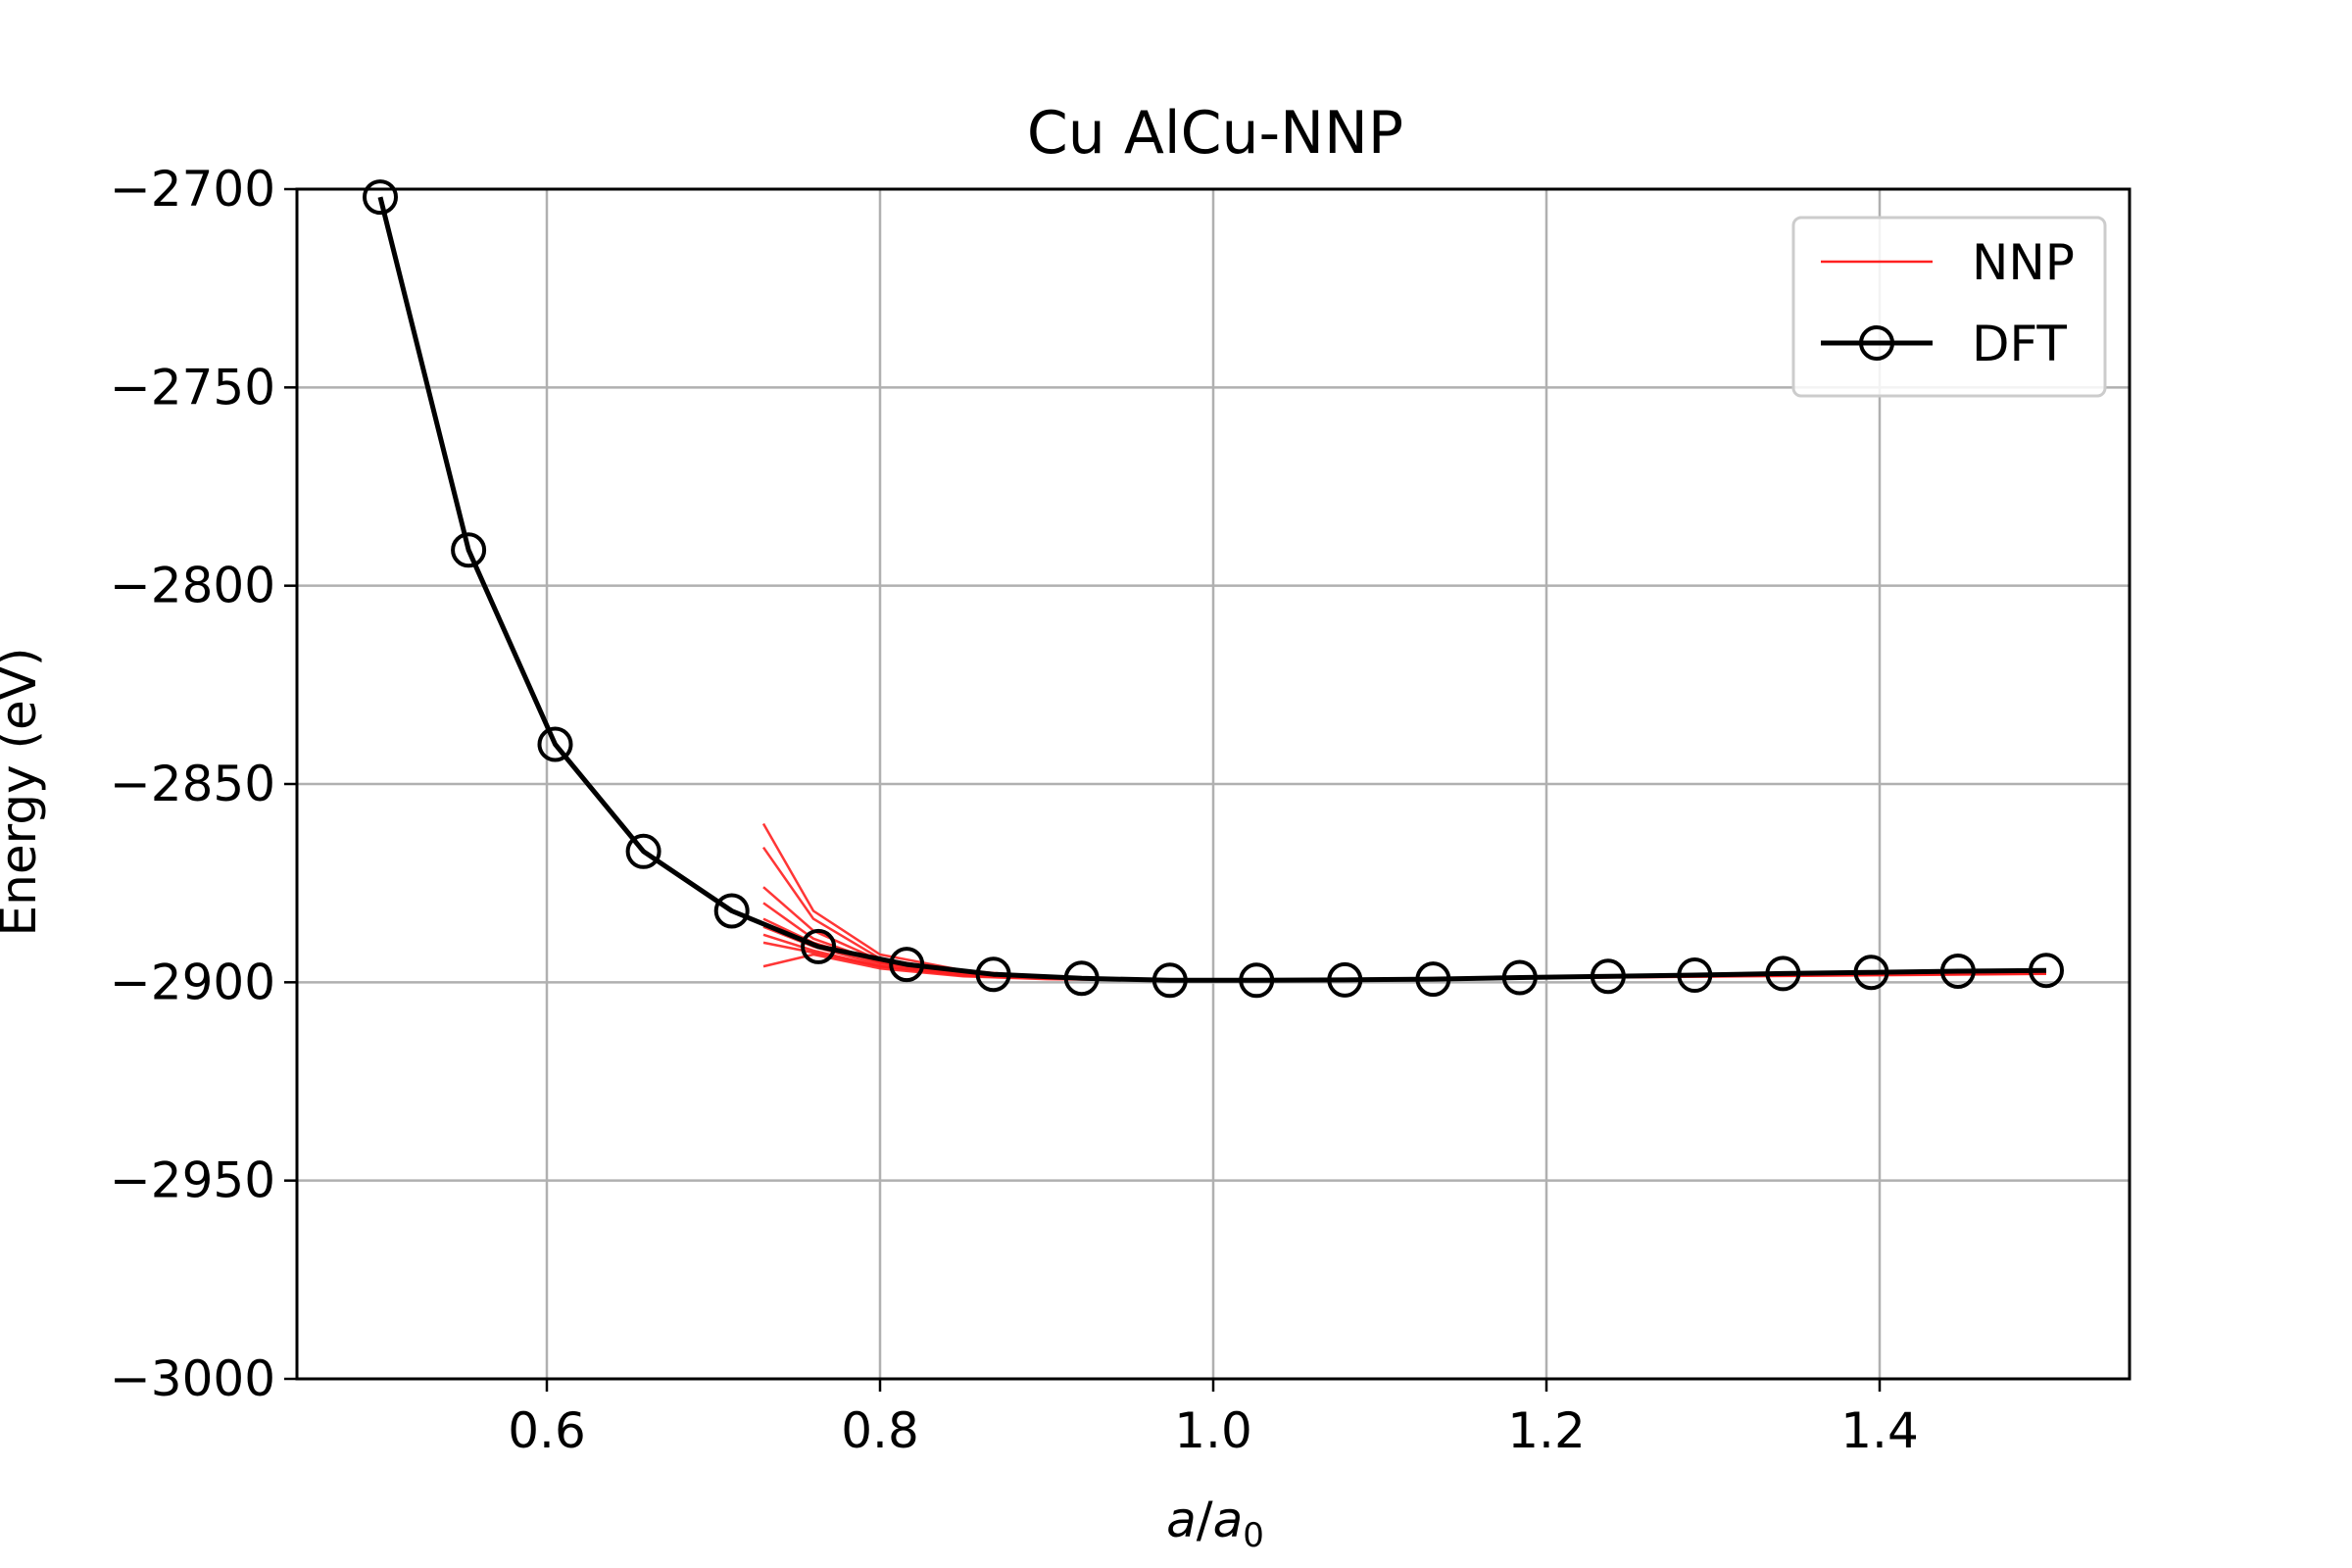  Describe the element at coordinates (23, 793) in the screenshot. I see `y-axis-label: Energy (eV)` at that location.